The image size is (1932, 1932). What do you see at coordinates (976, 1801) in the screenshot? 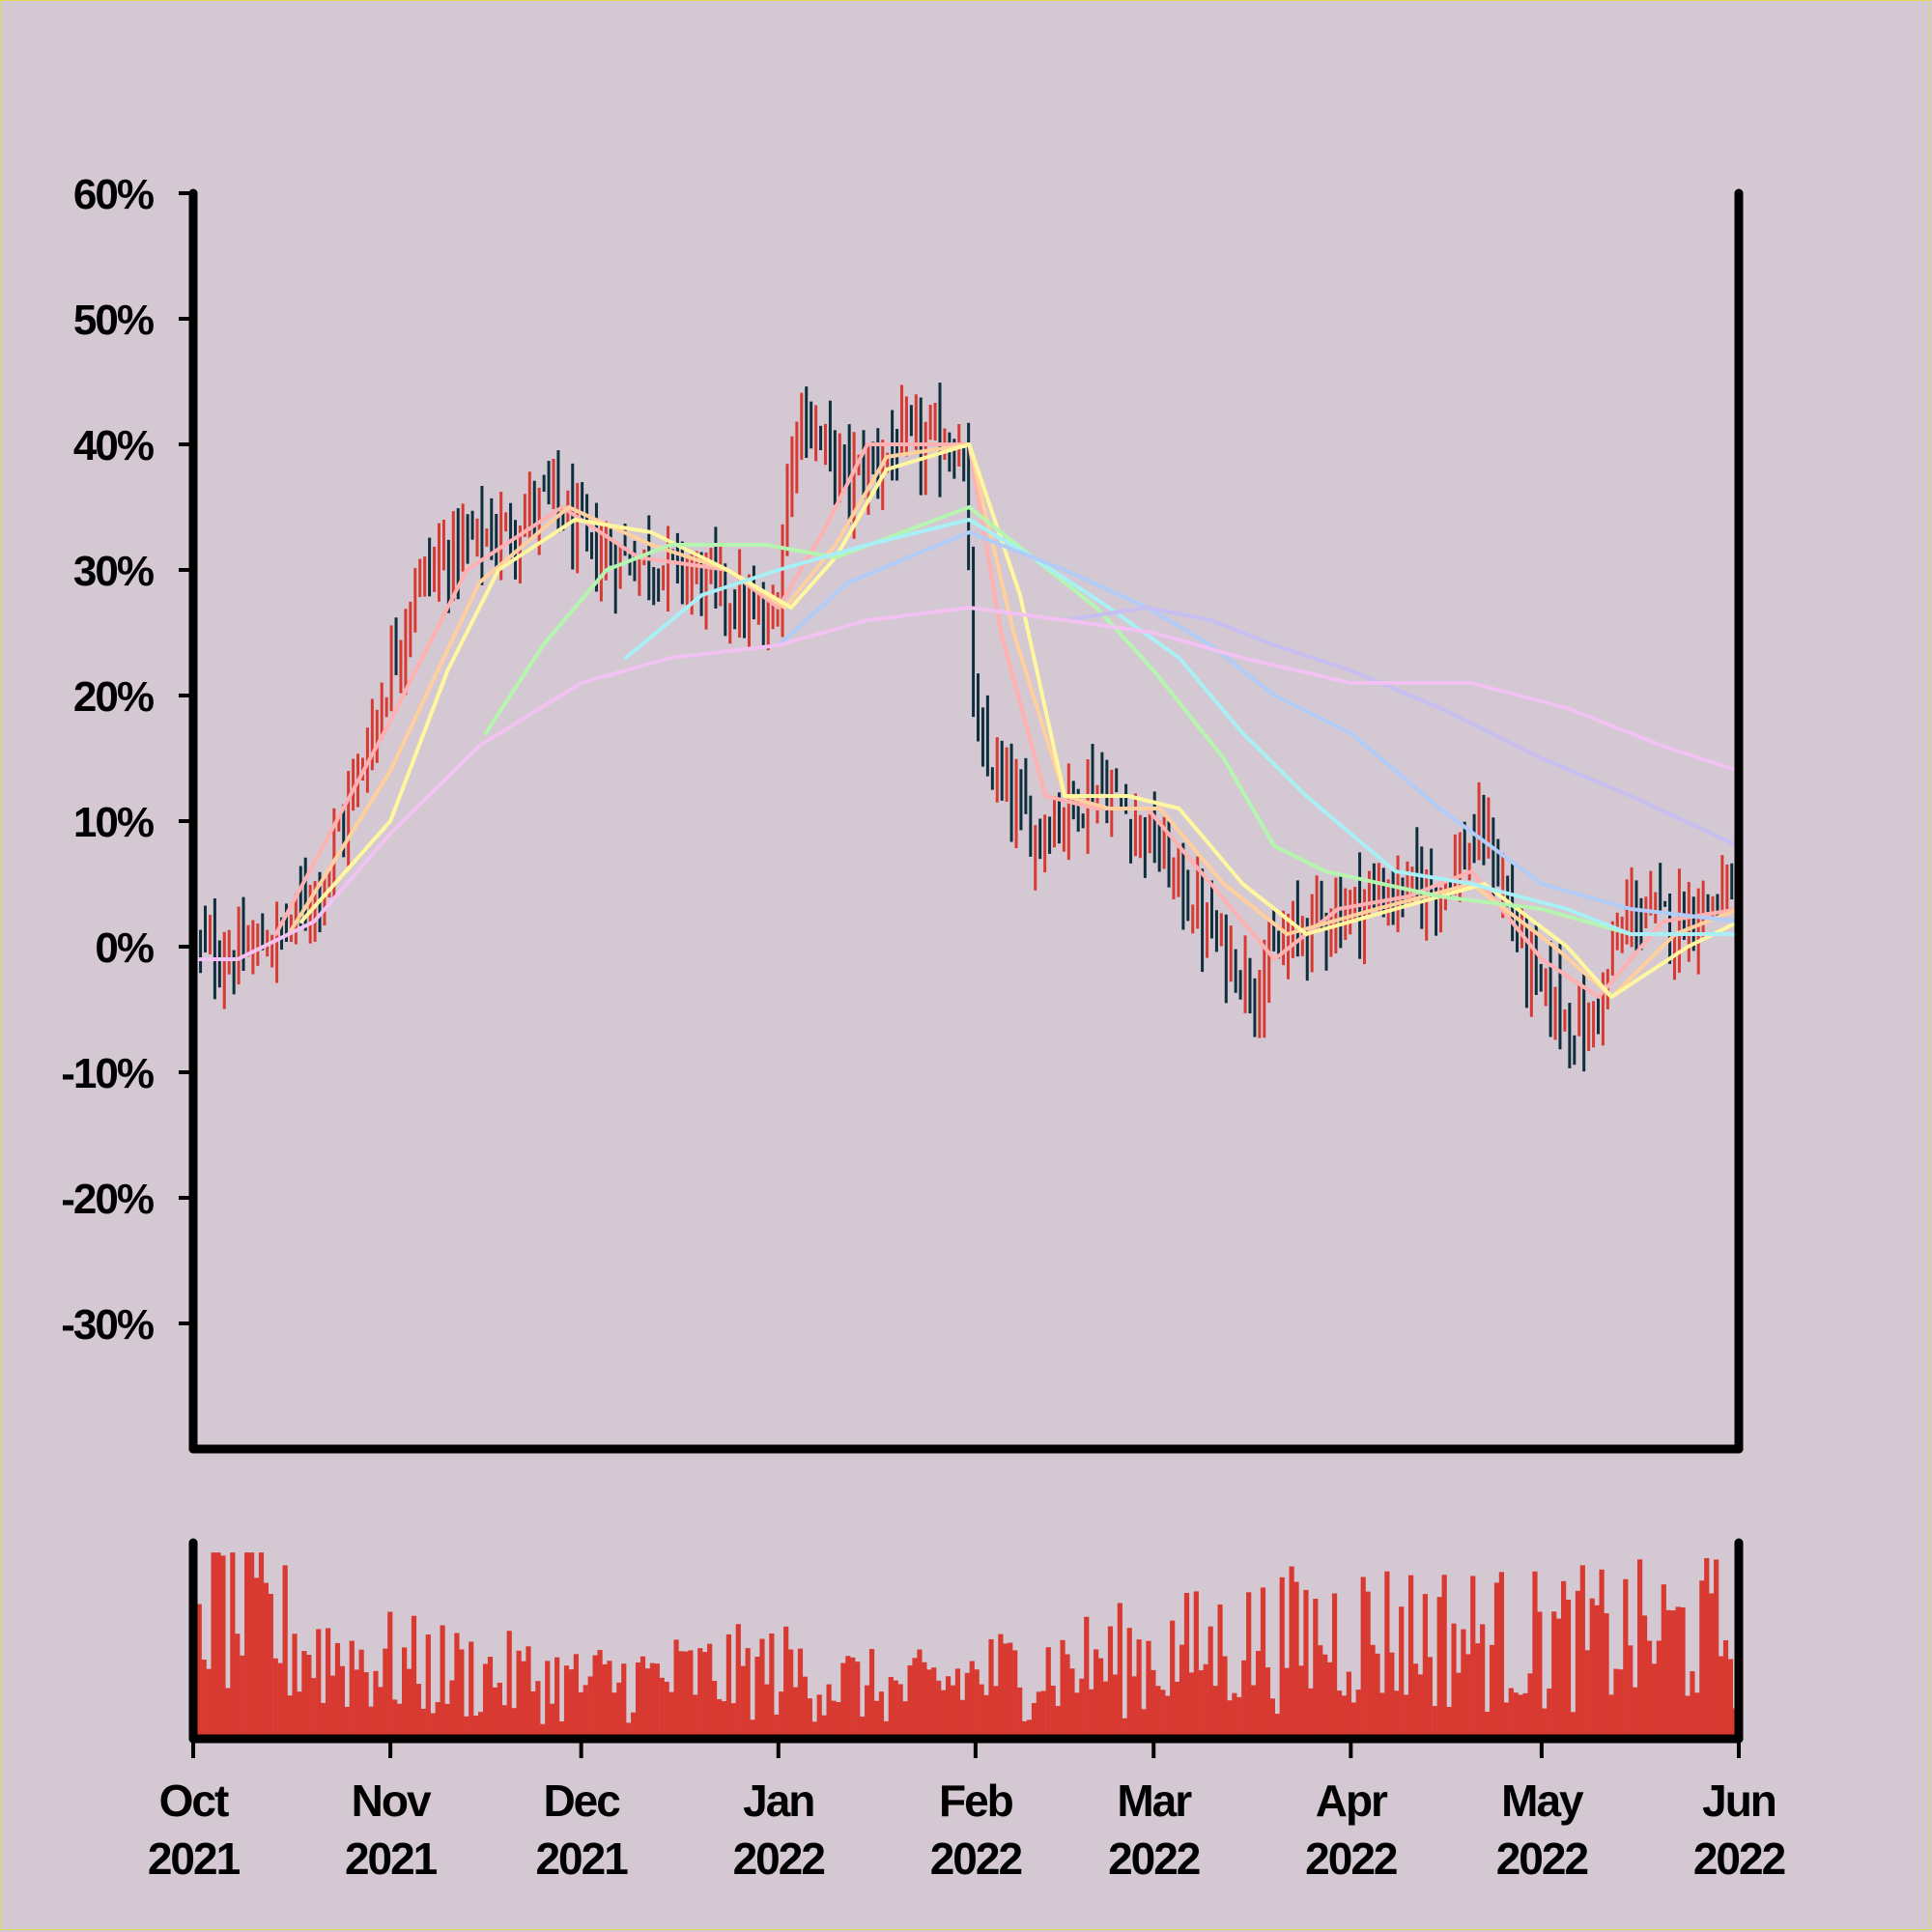
I see `x-tick-month-label: Feb` at bounding box center [976, 1801].